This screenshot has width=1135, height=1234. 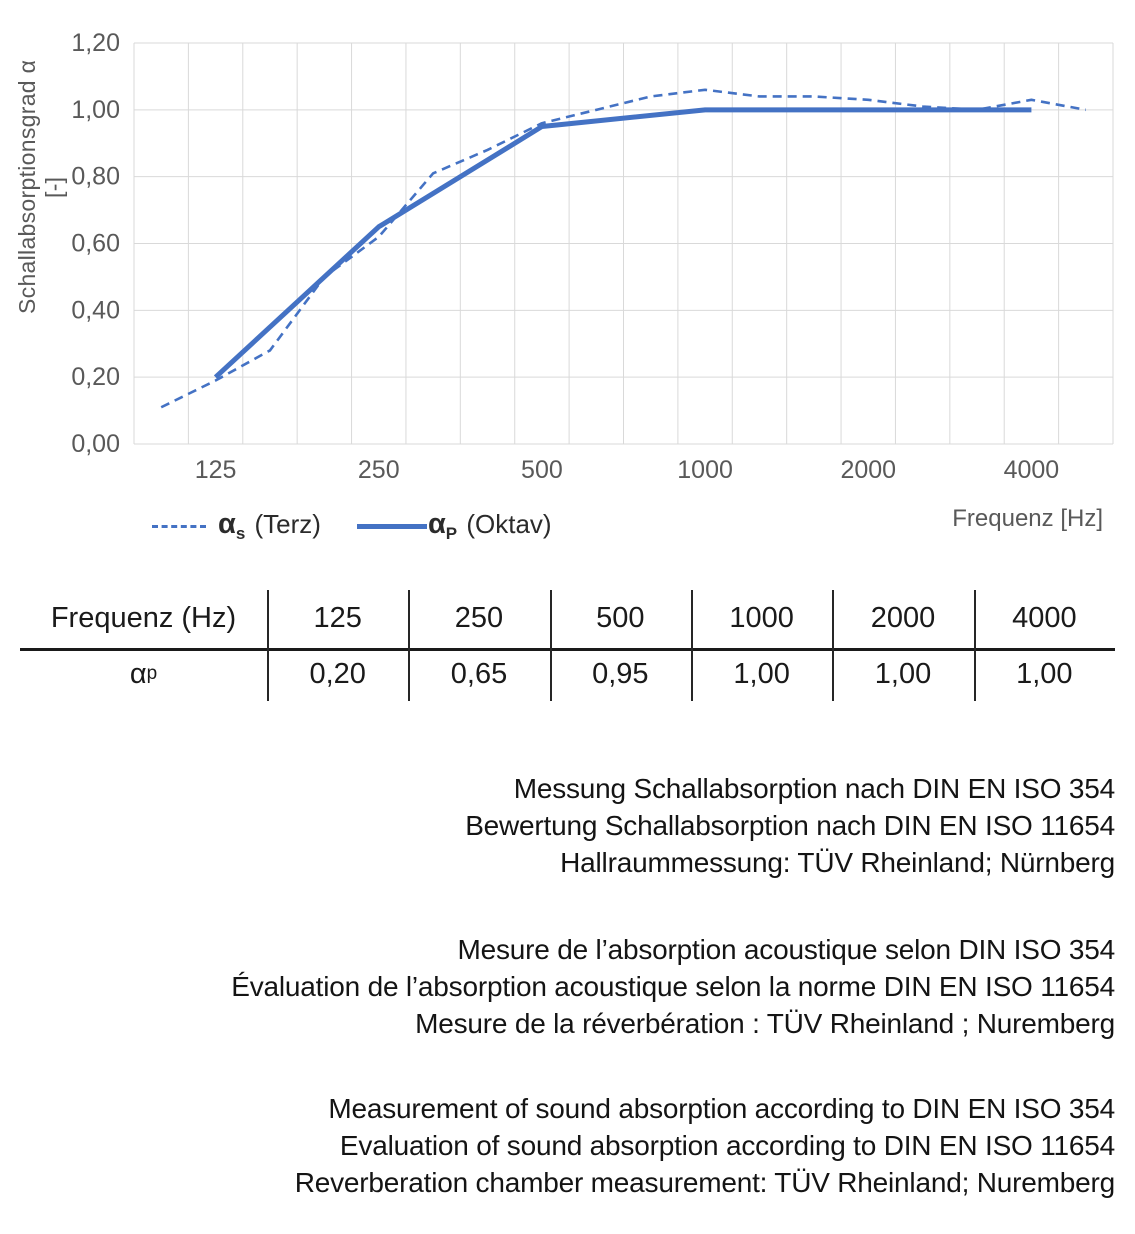 I want to click on table-header-250: 250, so click(x=479, y=617).